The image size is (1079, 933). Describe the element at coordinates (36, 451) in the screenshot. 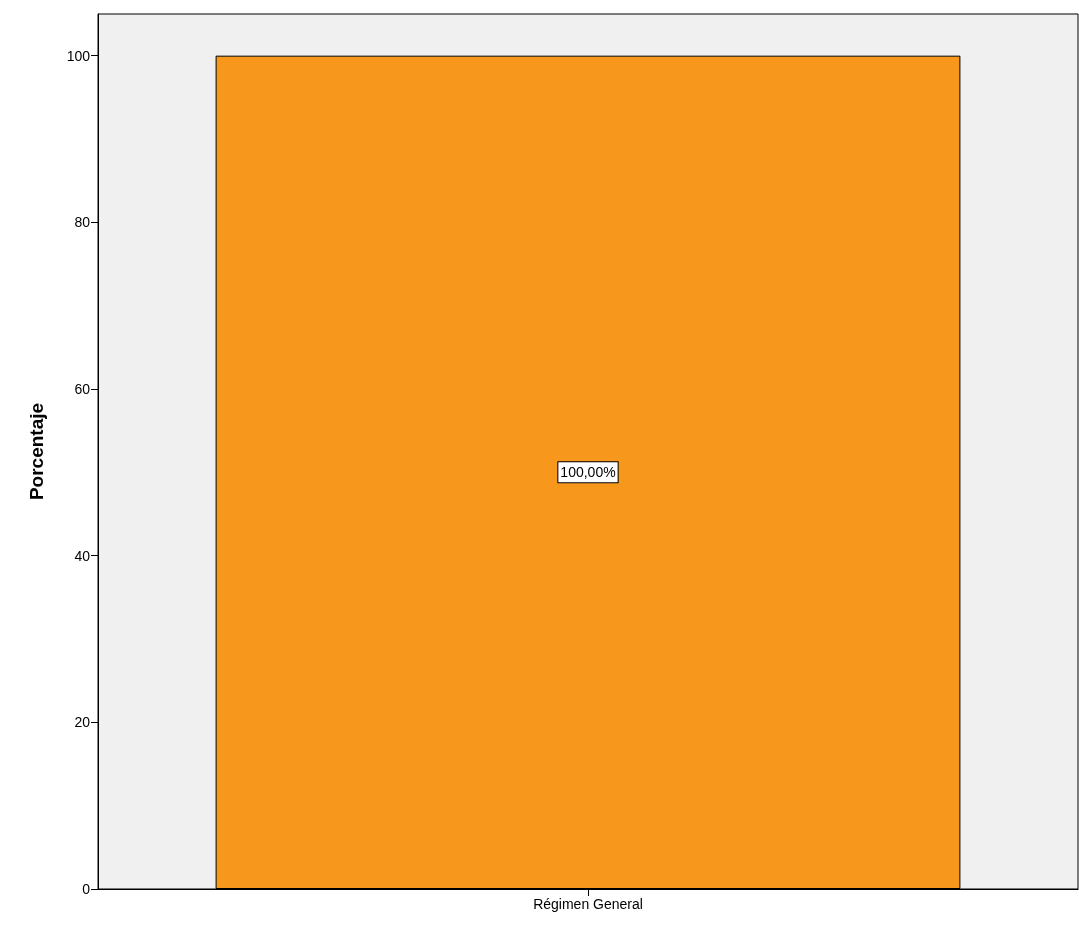

I see `y-axis-title: Porcentaje` at that location.